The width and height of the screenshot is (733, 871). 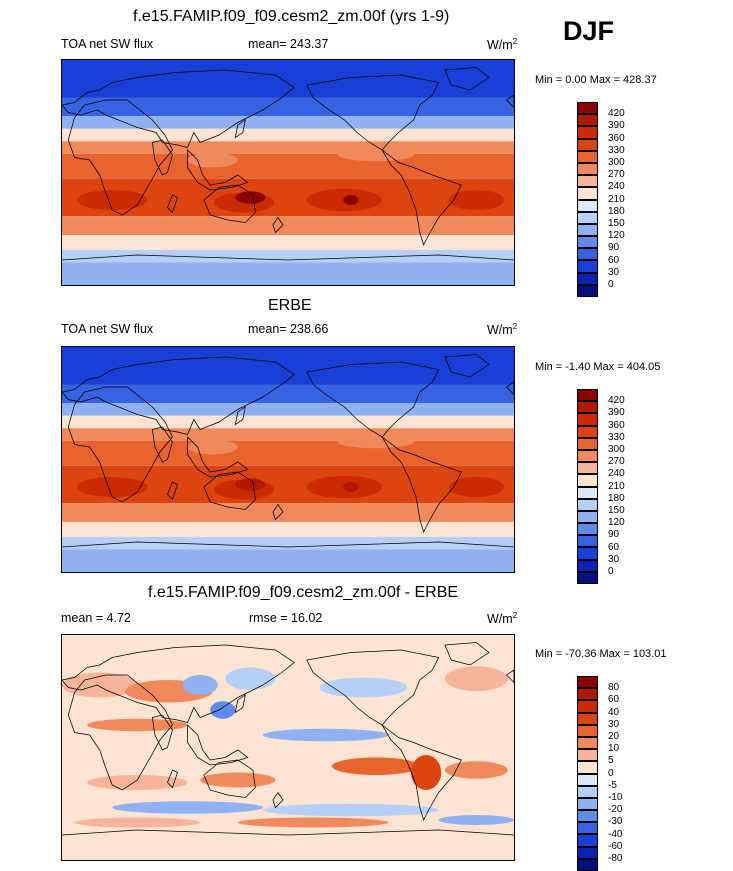 What do you see at coordinates (616, 413) in the screenshot?
I see `colorbar-tick-label: 390` at bounding box center [616, 413].